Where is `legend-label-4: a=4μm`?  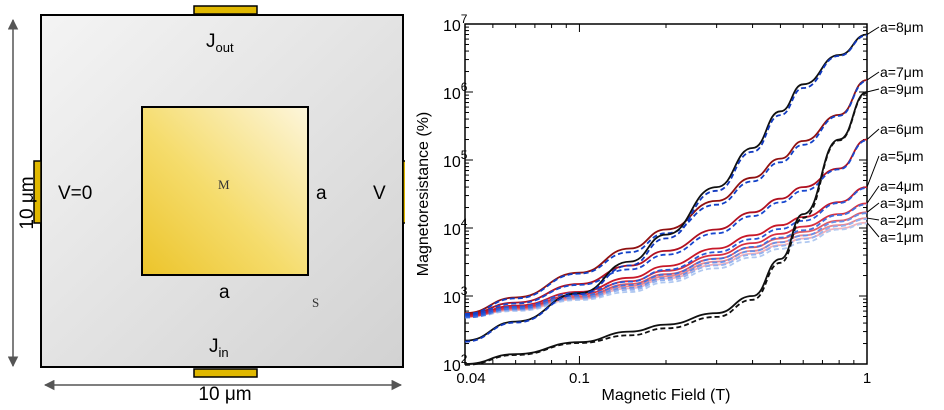
legend-label-4: a=4μm is located at coordinates (901, 186).